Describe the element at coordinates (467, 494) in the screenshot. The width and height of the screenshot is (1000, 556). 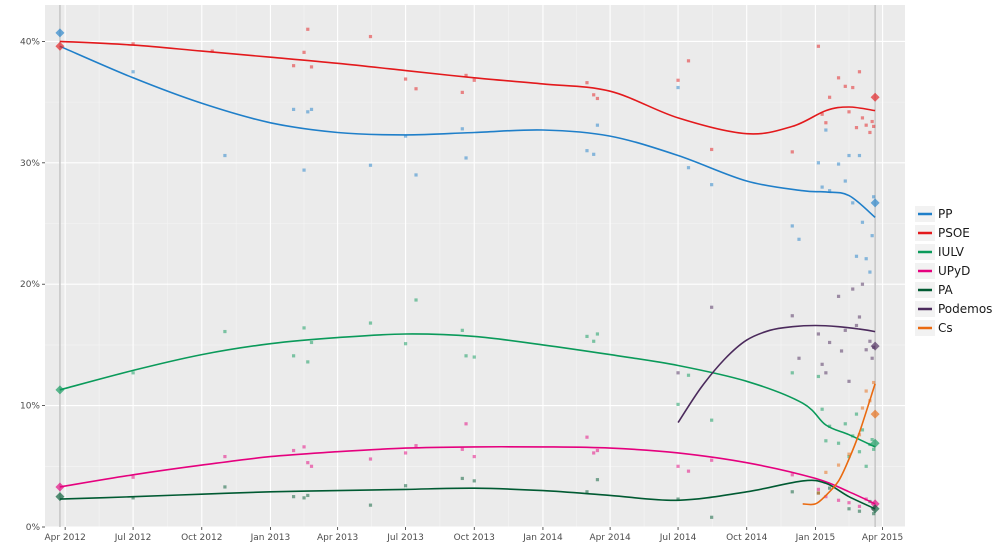
I see `pa-trend-line` at that location.